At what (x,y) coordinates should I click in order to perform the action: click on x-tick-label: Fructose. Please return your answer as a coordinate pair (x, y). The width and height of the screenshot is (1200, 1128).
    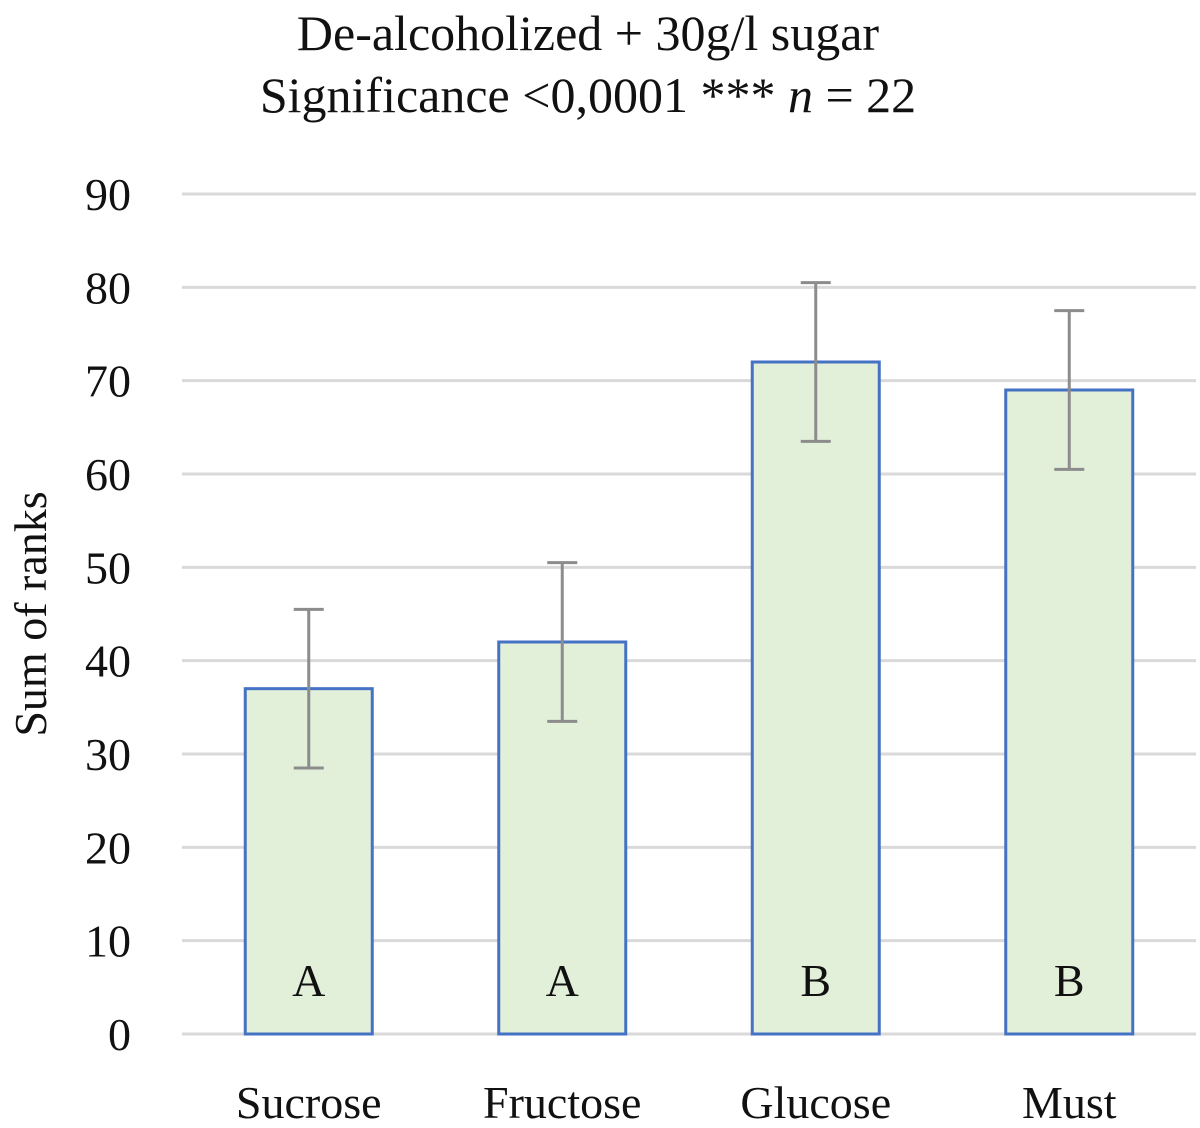
    Looking at the image, I should click on (562, 1102).